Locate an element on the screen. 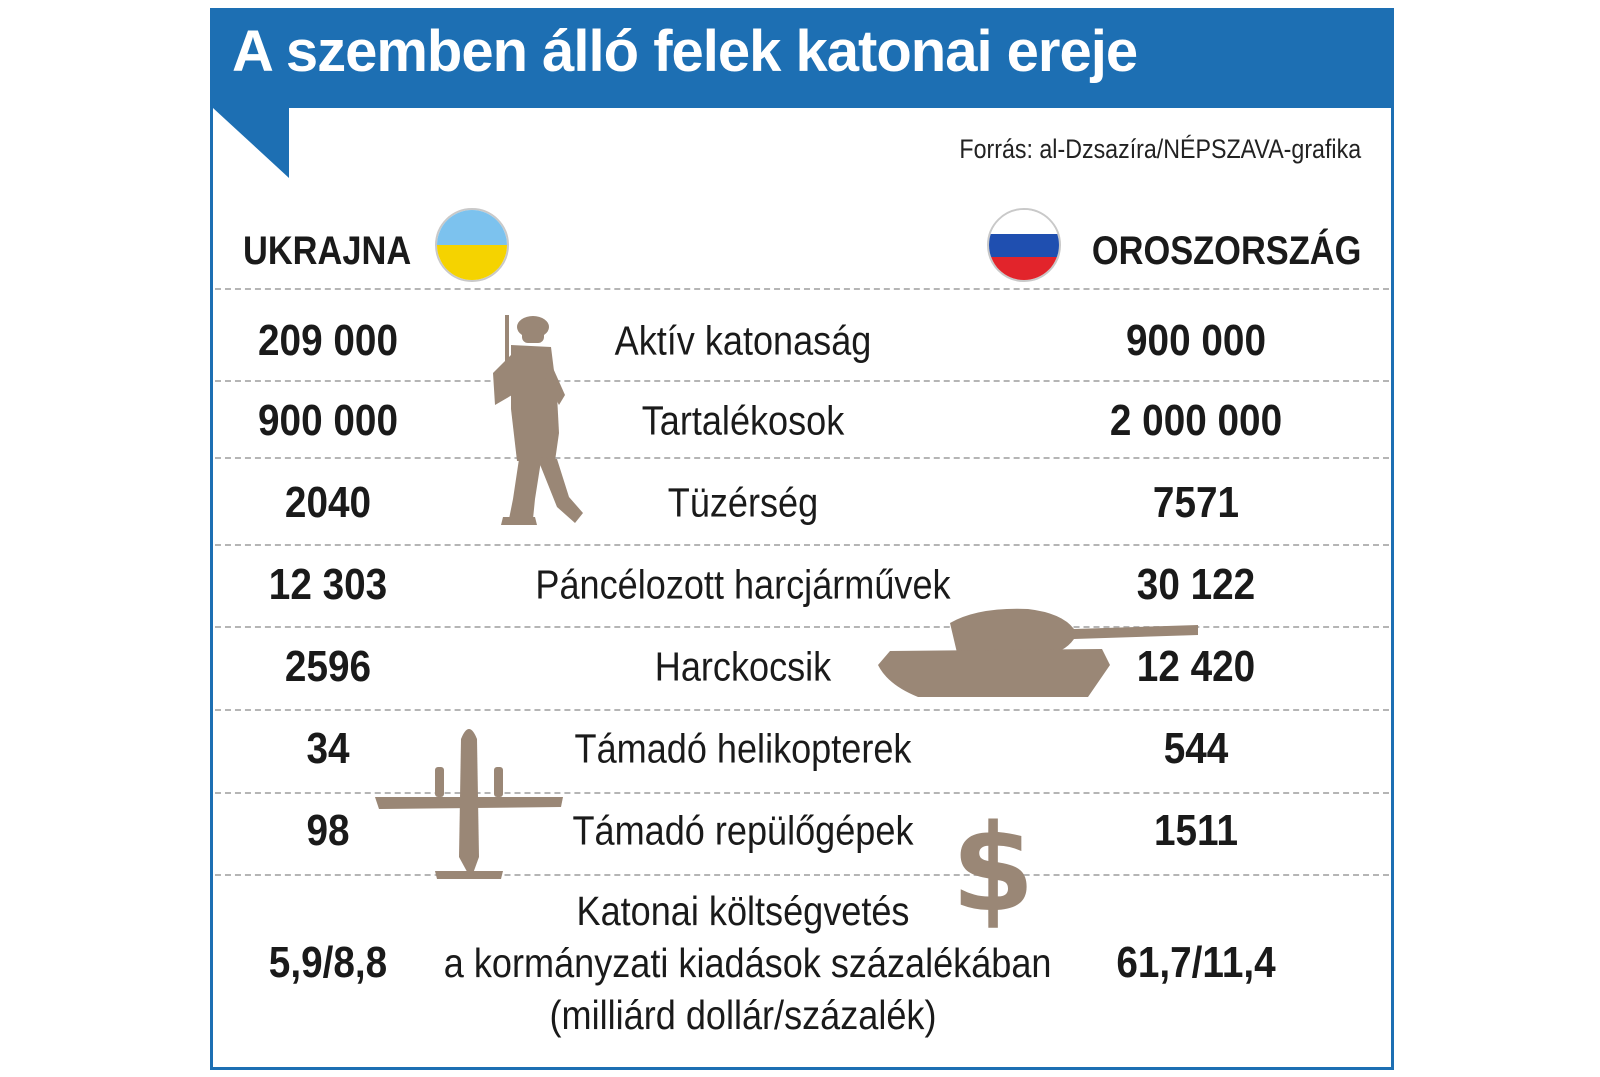  label-harckocsik: Harckocsik is located at coordinates (743, 666).